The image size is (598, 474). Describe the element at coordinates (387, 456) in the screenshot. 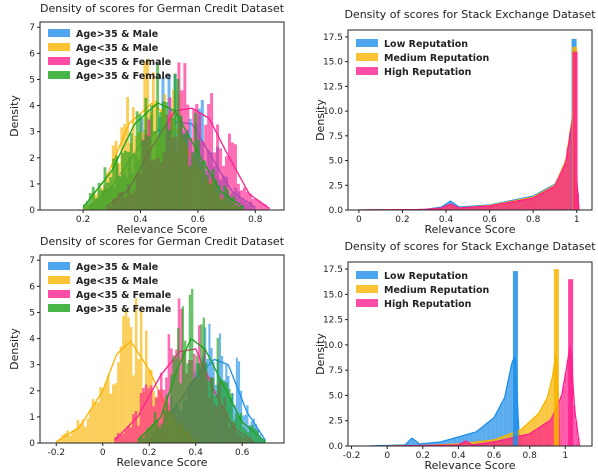

I see `x-tick-label: 0` at that location.